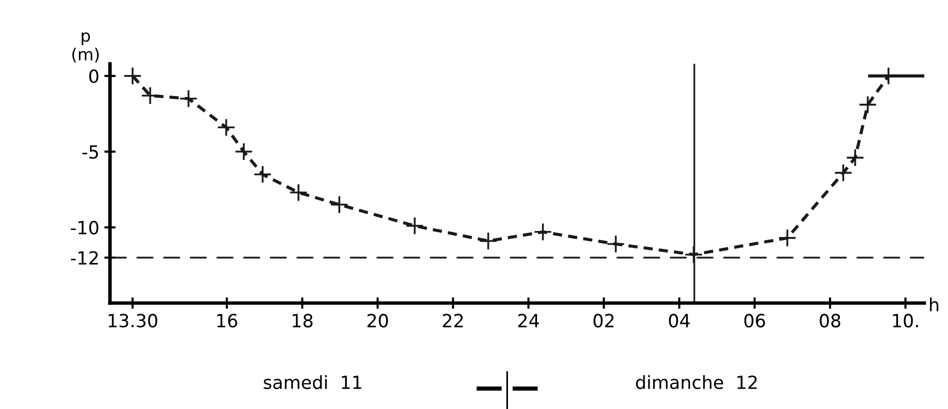  Describe the element at coordinates (90, 152) in the screenshot. I see `y-tick-label: -5` at that location.